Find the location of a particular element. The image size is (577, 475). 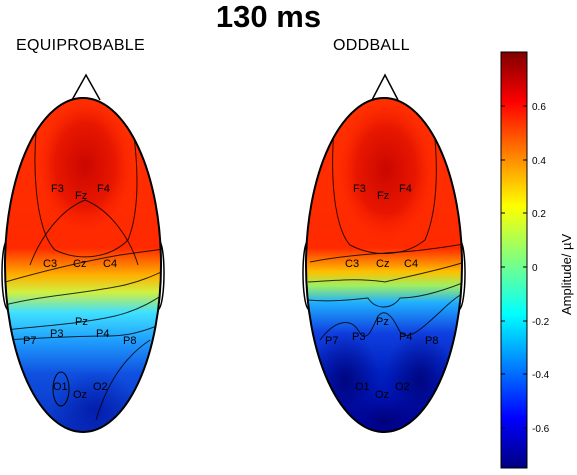

colorbar-axis-label: Amplitude/ µV is located at coordinates (566, 274).